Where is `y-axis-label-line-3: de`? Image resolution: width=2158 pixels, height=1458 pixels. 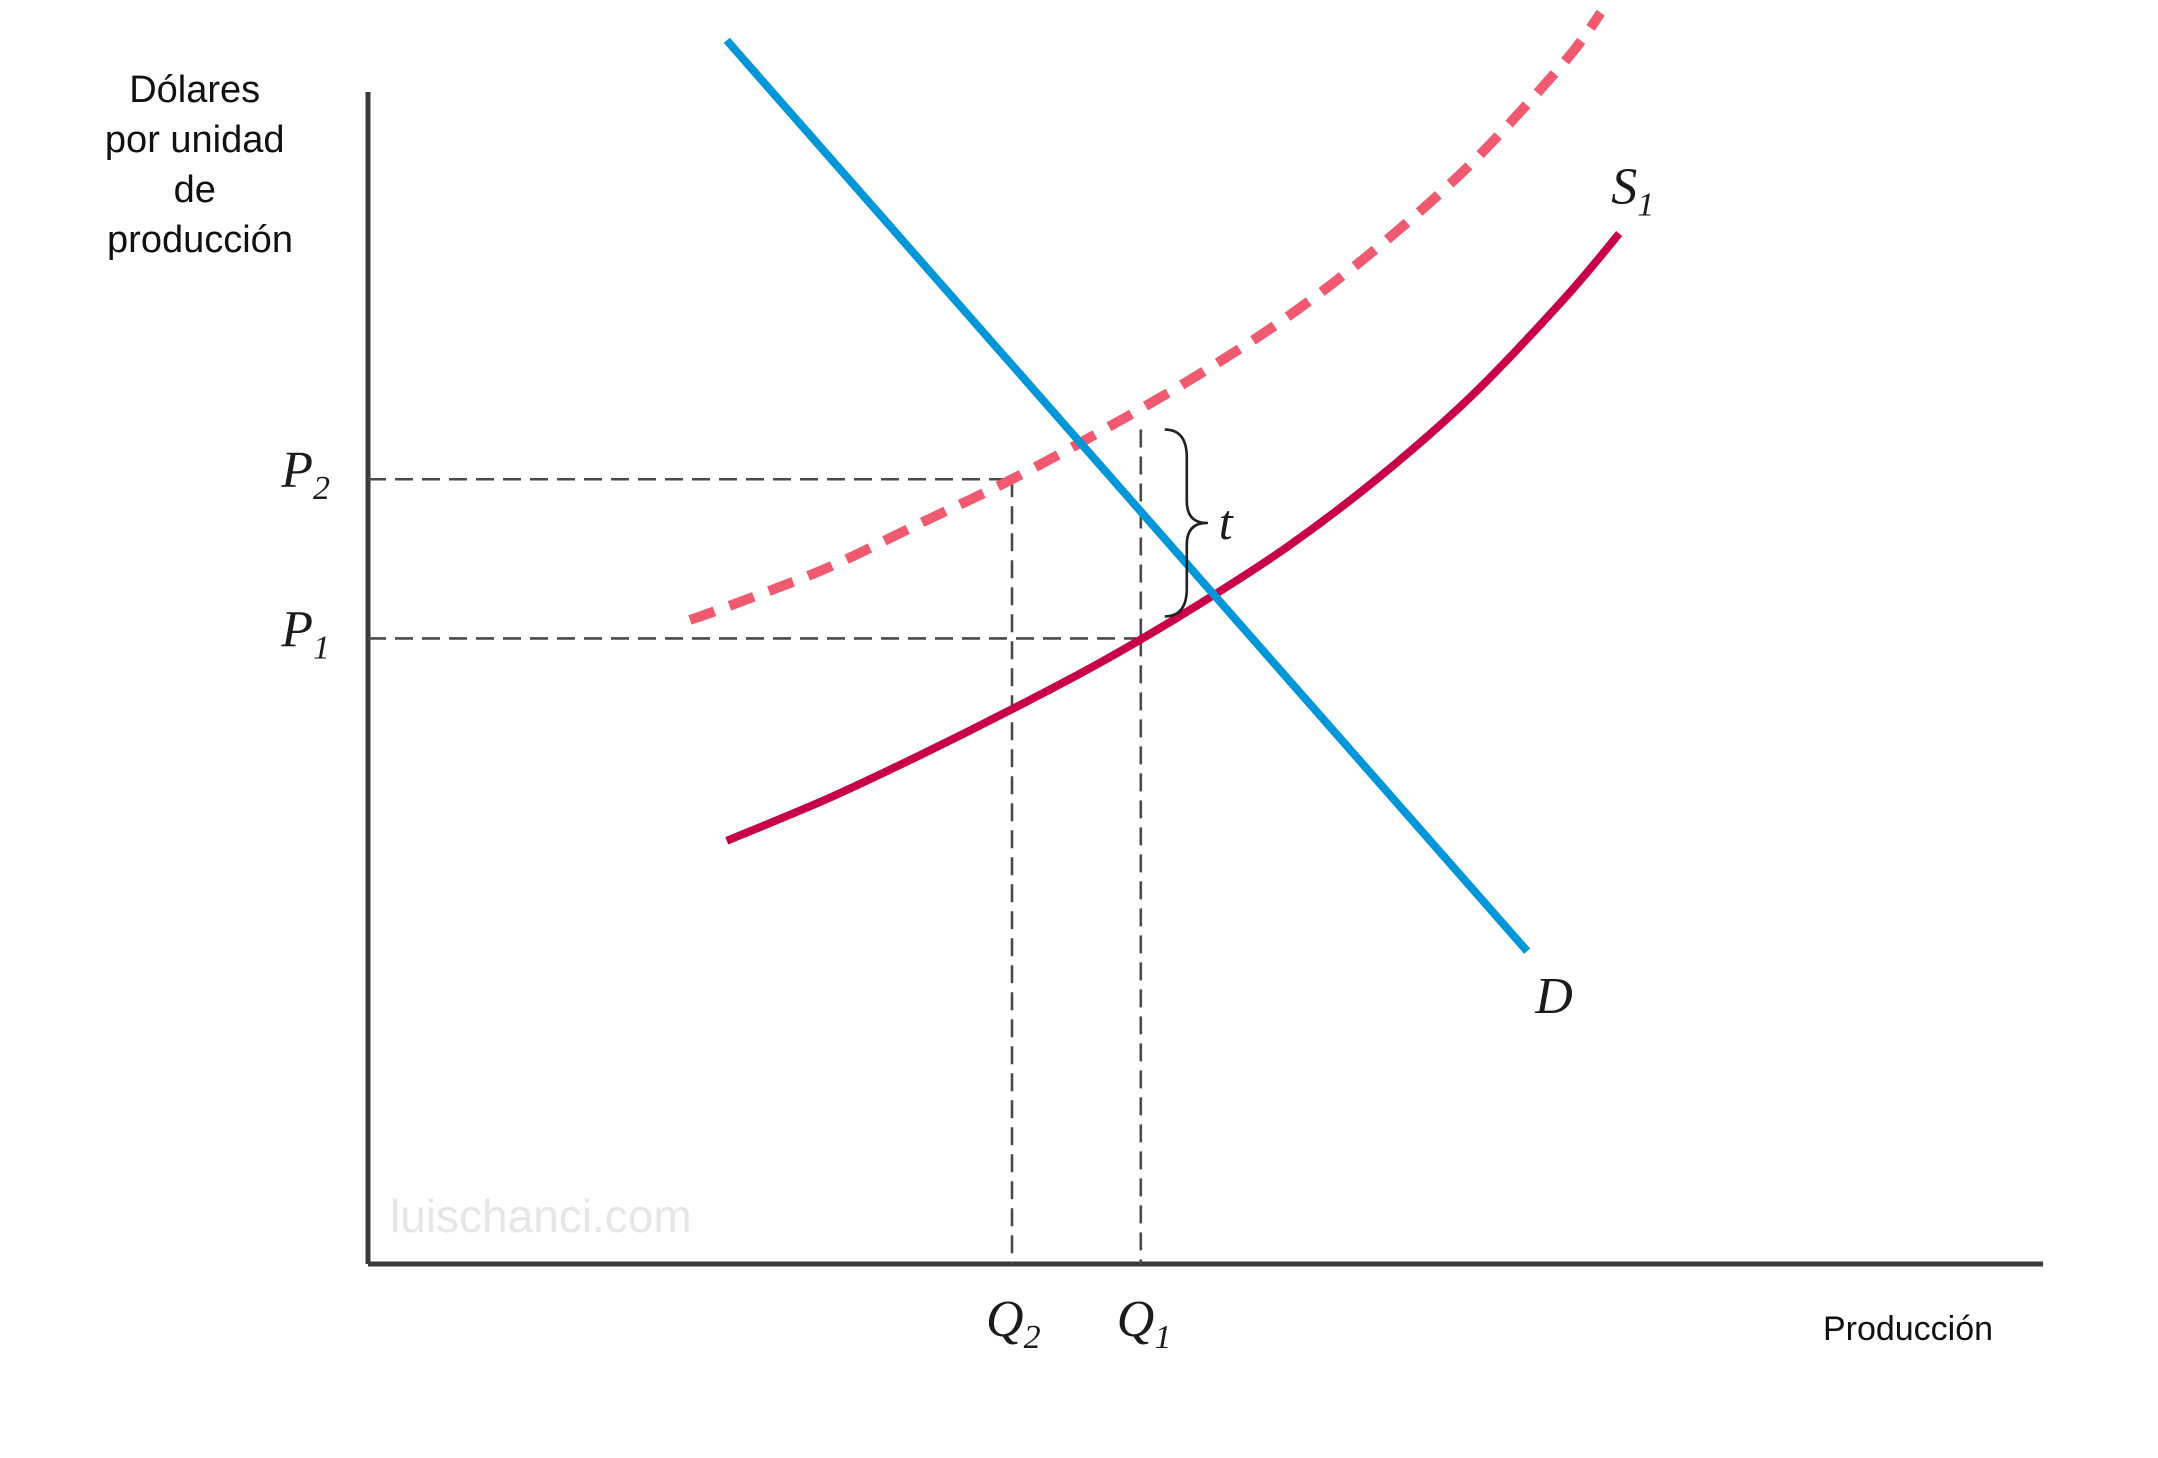 y-axis-label-line-3: de is located at coordinates (195, 190).